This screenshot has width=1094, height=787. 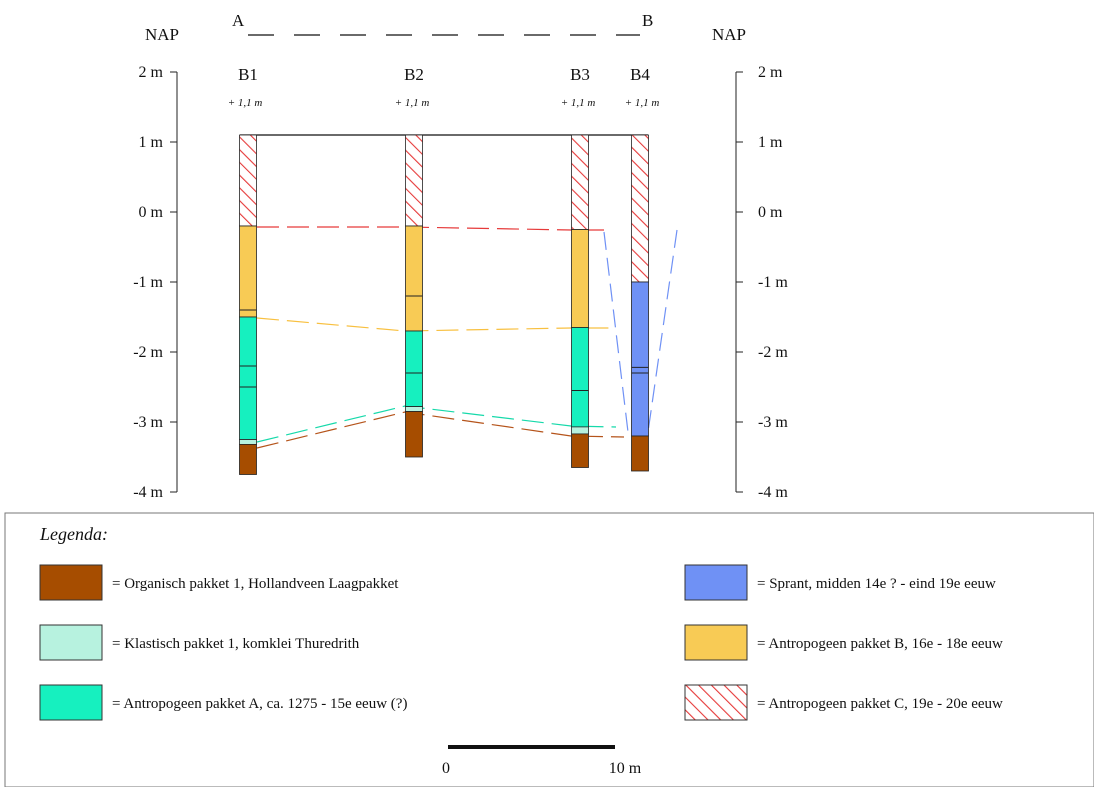 I want to click on borehole-name: B2, so click(x=414, y=74).